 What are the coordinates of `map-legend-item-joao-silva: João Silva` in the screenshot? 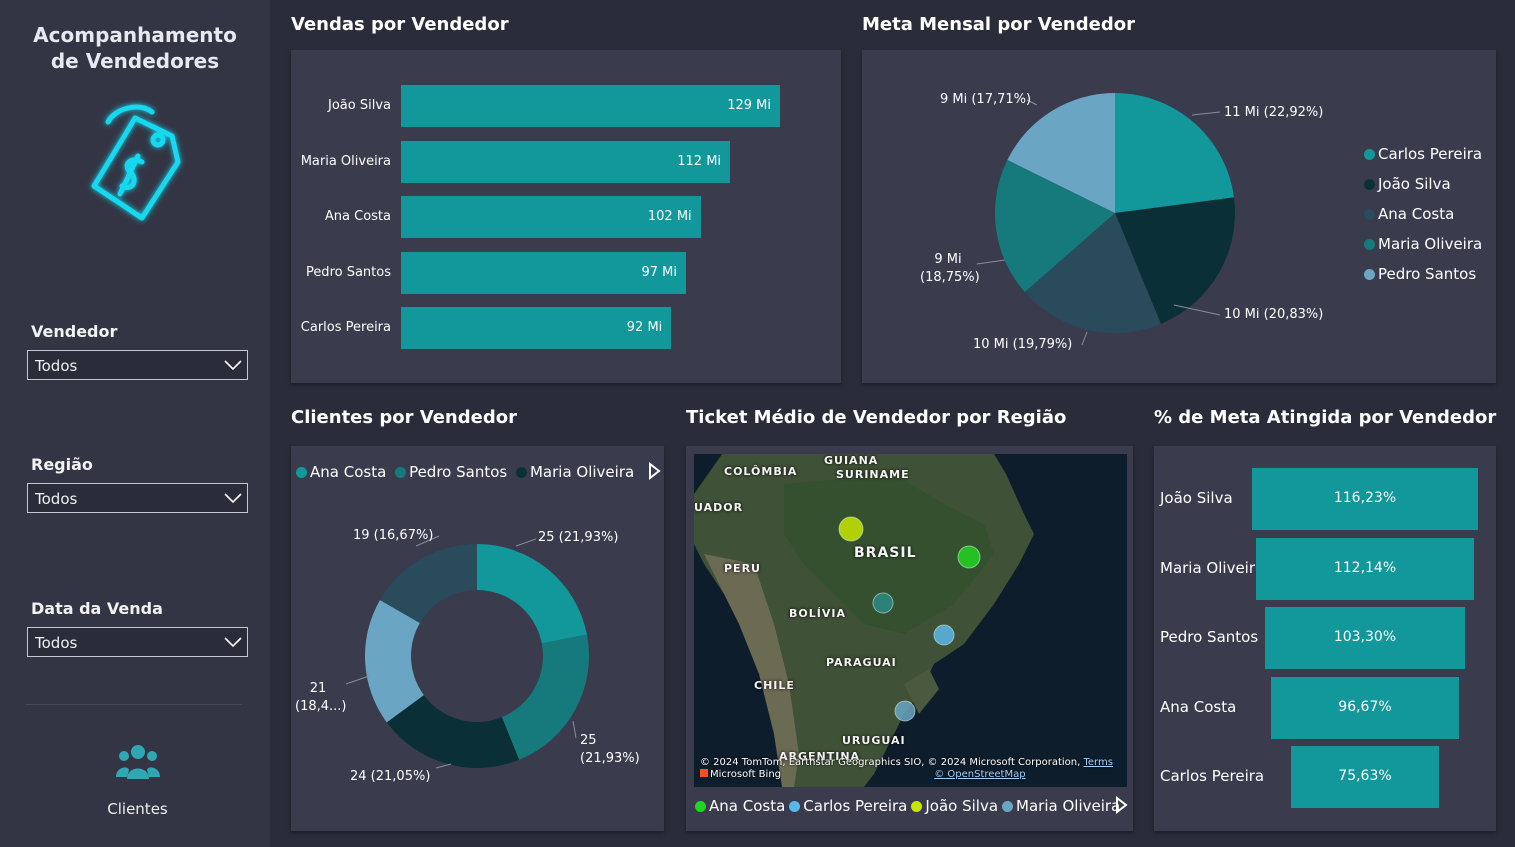 It's located at (952, 806).